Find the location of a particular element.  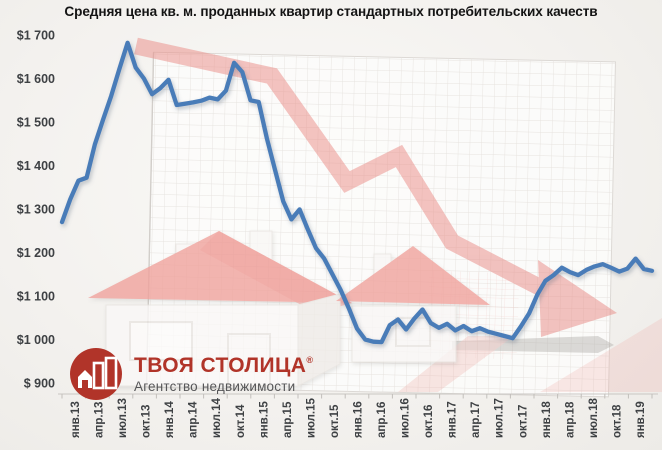

x-tick-label: апр.13 is located at coordinates (100, 420).